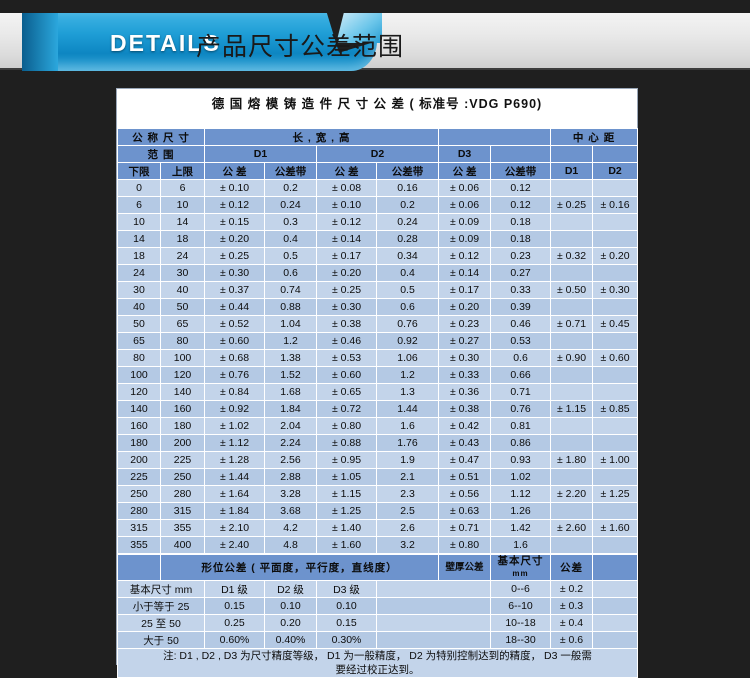  I want to click on header-cd-d2: D2, so click(615, 171).